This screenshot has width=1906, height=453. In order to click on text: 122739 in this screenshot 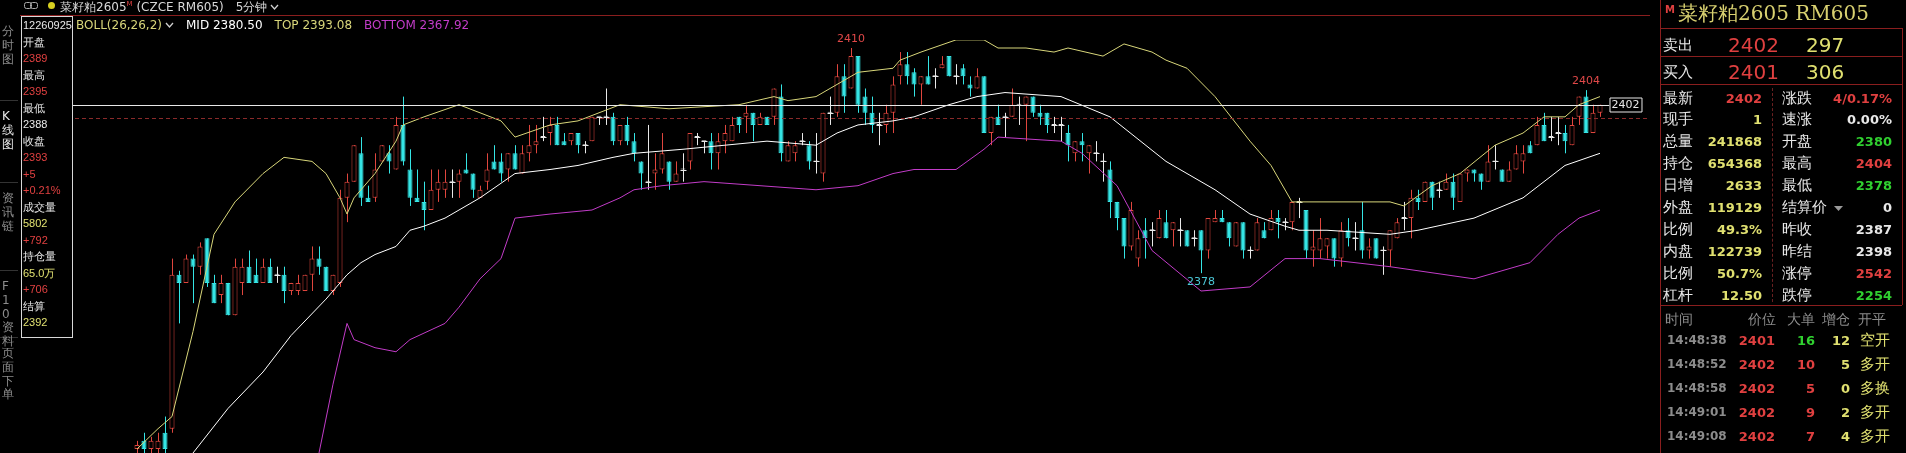, I will do `click(1734, 251)`.